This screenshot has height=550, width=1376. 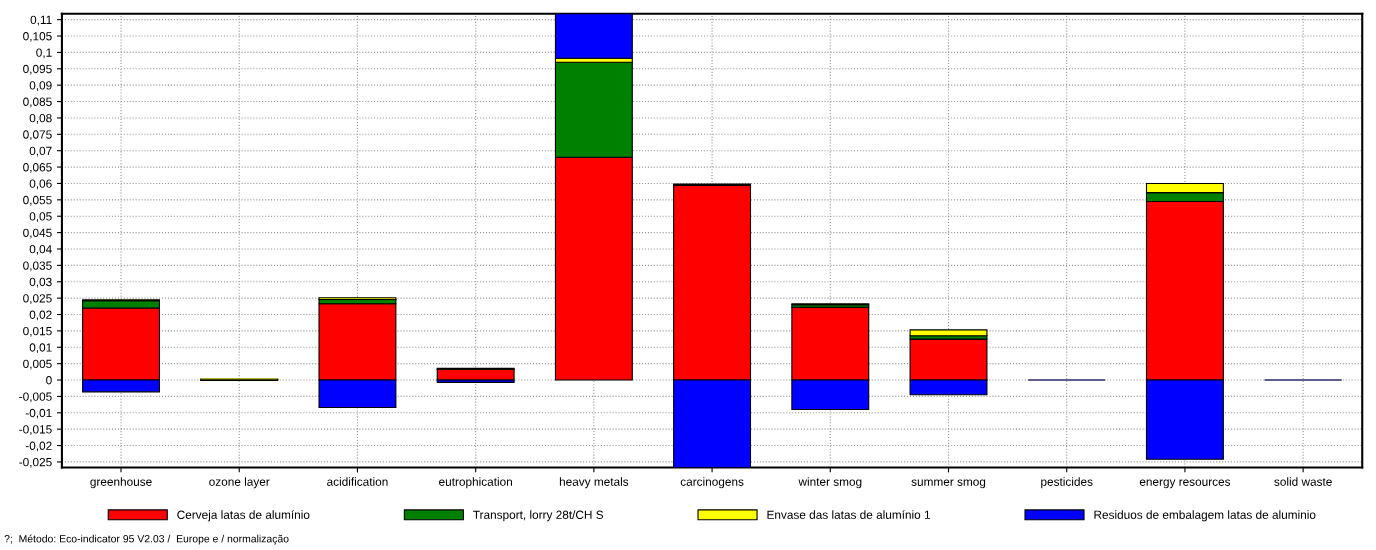 What do you see at coordinates (712, 483) in the screenshot?
I see `x-tick-label: carcinogens` at bounding box center [712, 483].